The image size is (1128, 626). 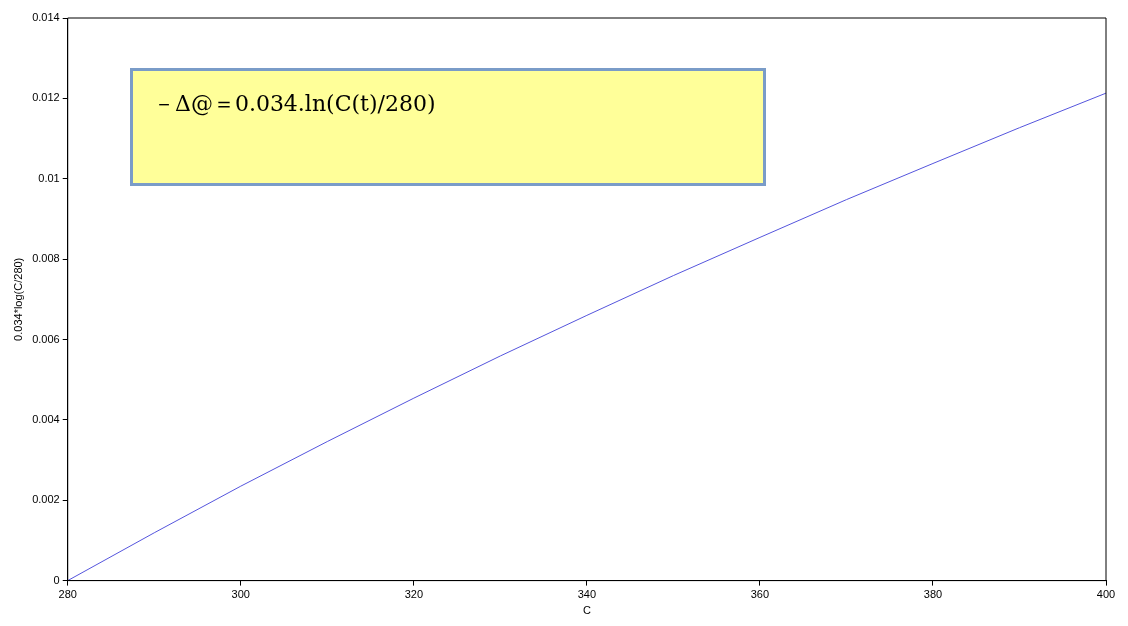 What do you see at coordinates (46, 97) in the screenshot?
I see `y-tick-label: 0.012` at bounding box center [46, 97].